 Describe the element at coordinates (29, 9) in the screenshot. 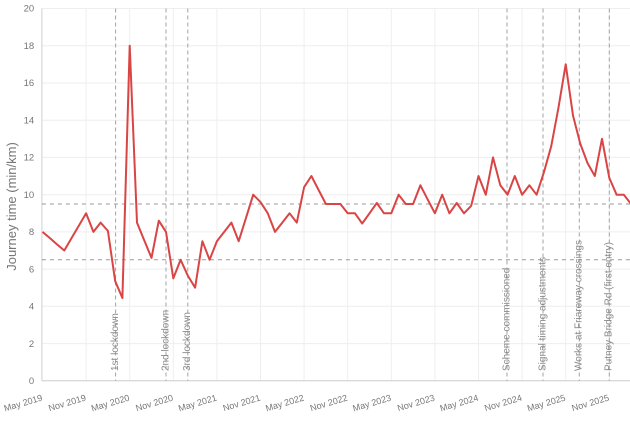

I see `svg-text: 20` at that location.